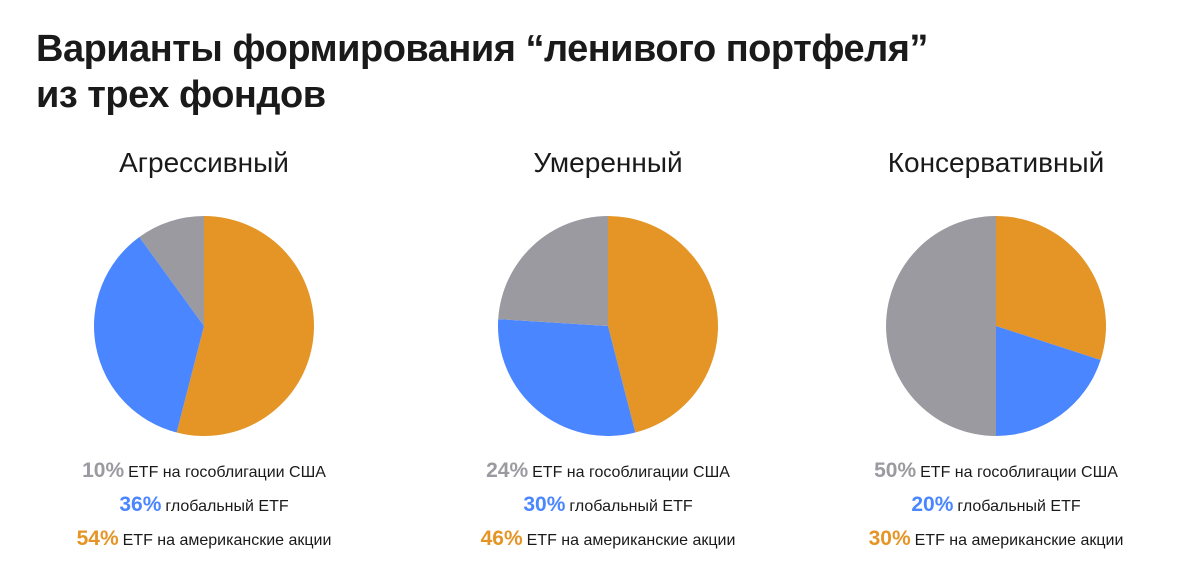 The width and height of the screenshot is (1200, 585). Describe the element at coordinates (140, 504) in the screenshot. I see `legend-value: 36%` at that location.